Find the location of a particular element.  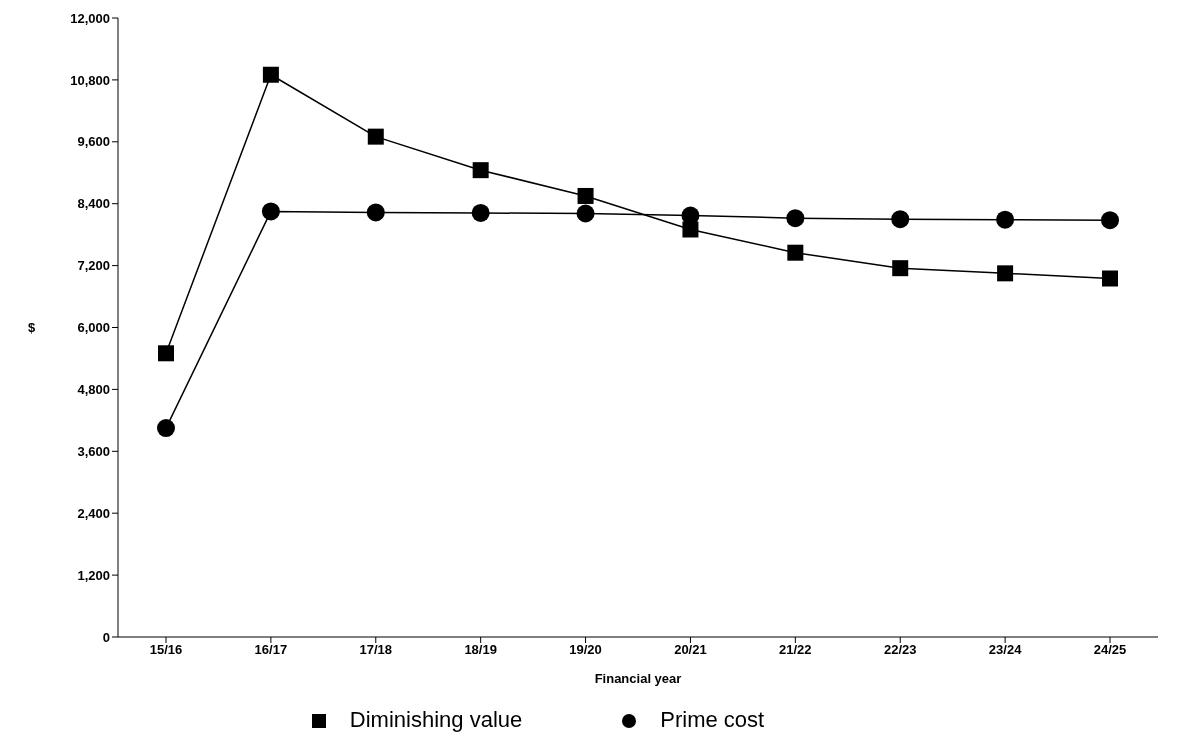

y-tick-label: 8,400 is located at coordinates (93, 204).